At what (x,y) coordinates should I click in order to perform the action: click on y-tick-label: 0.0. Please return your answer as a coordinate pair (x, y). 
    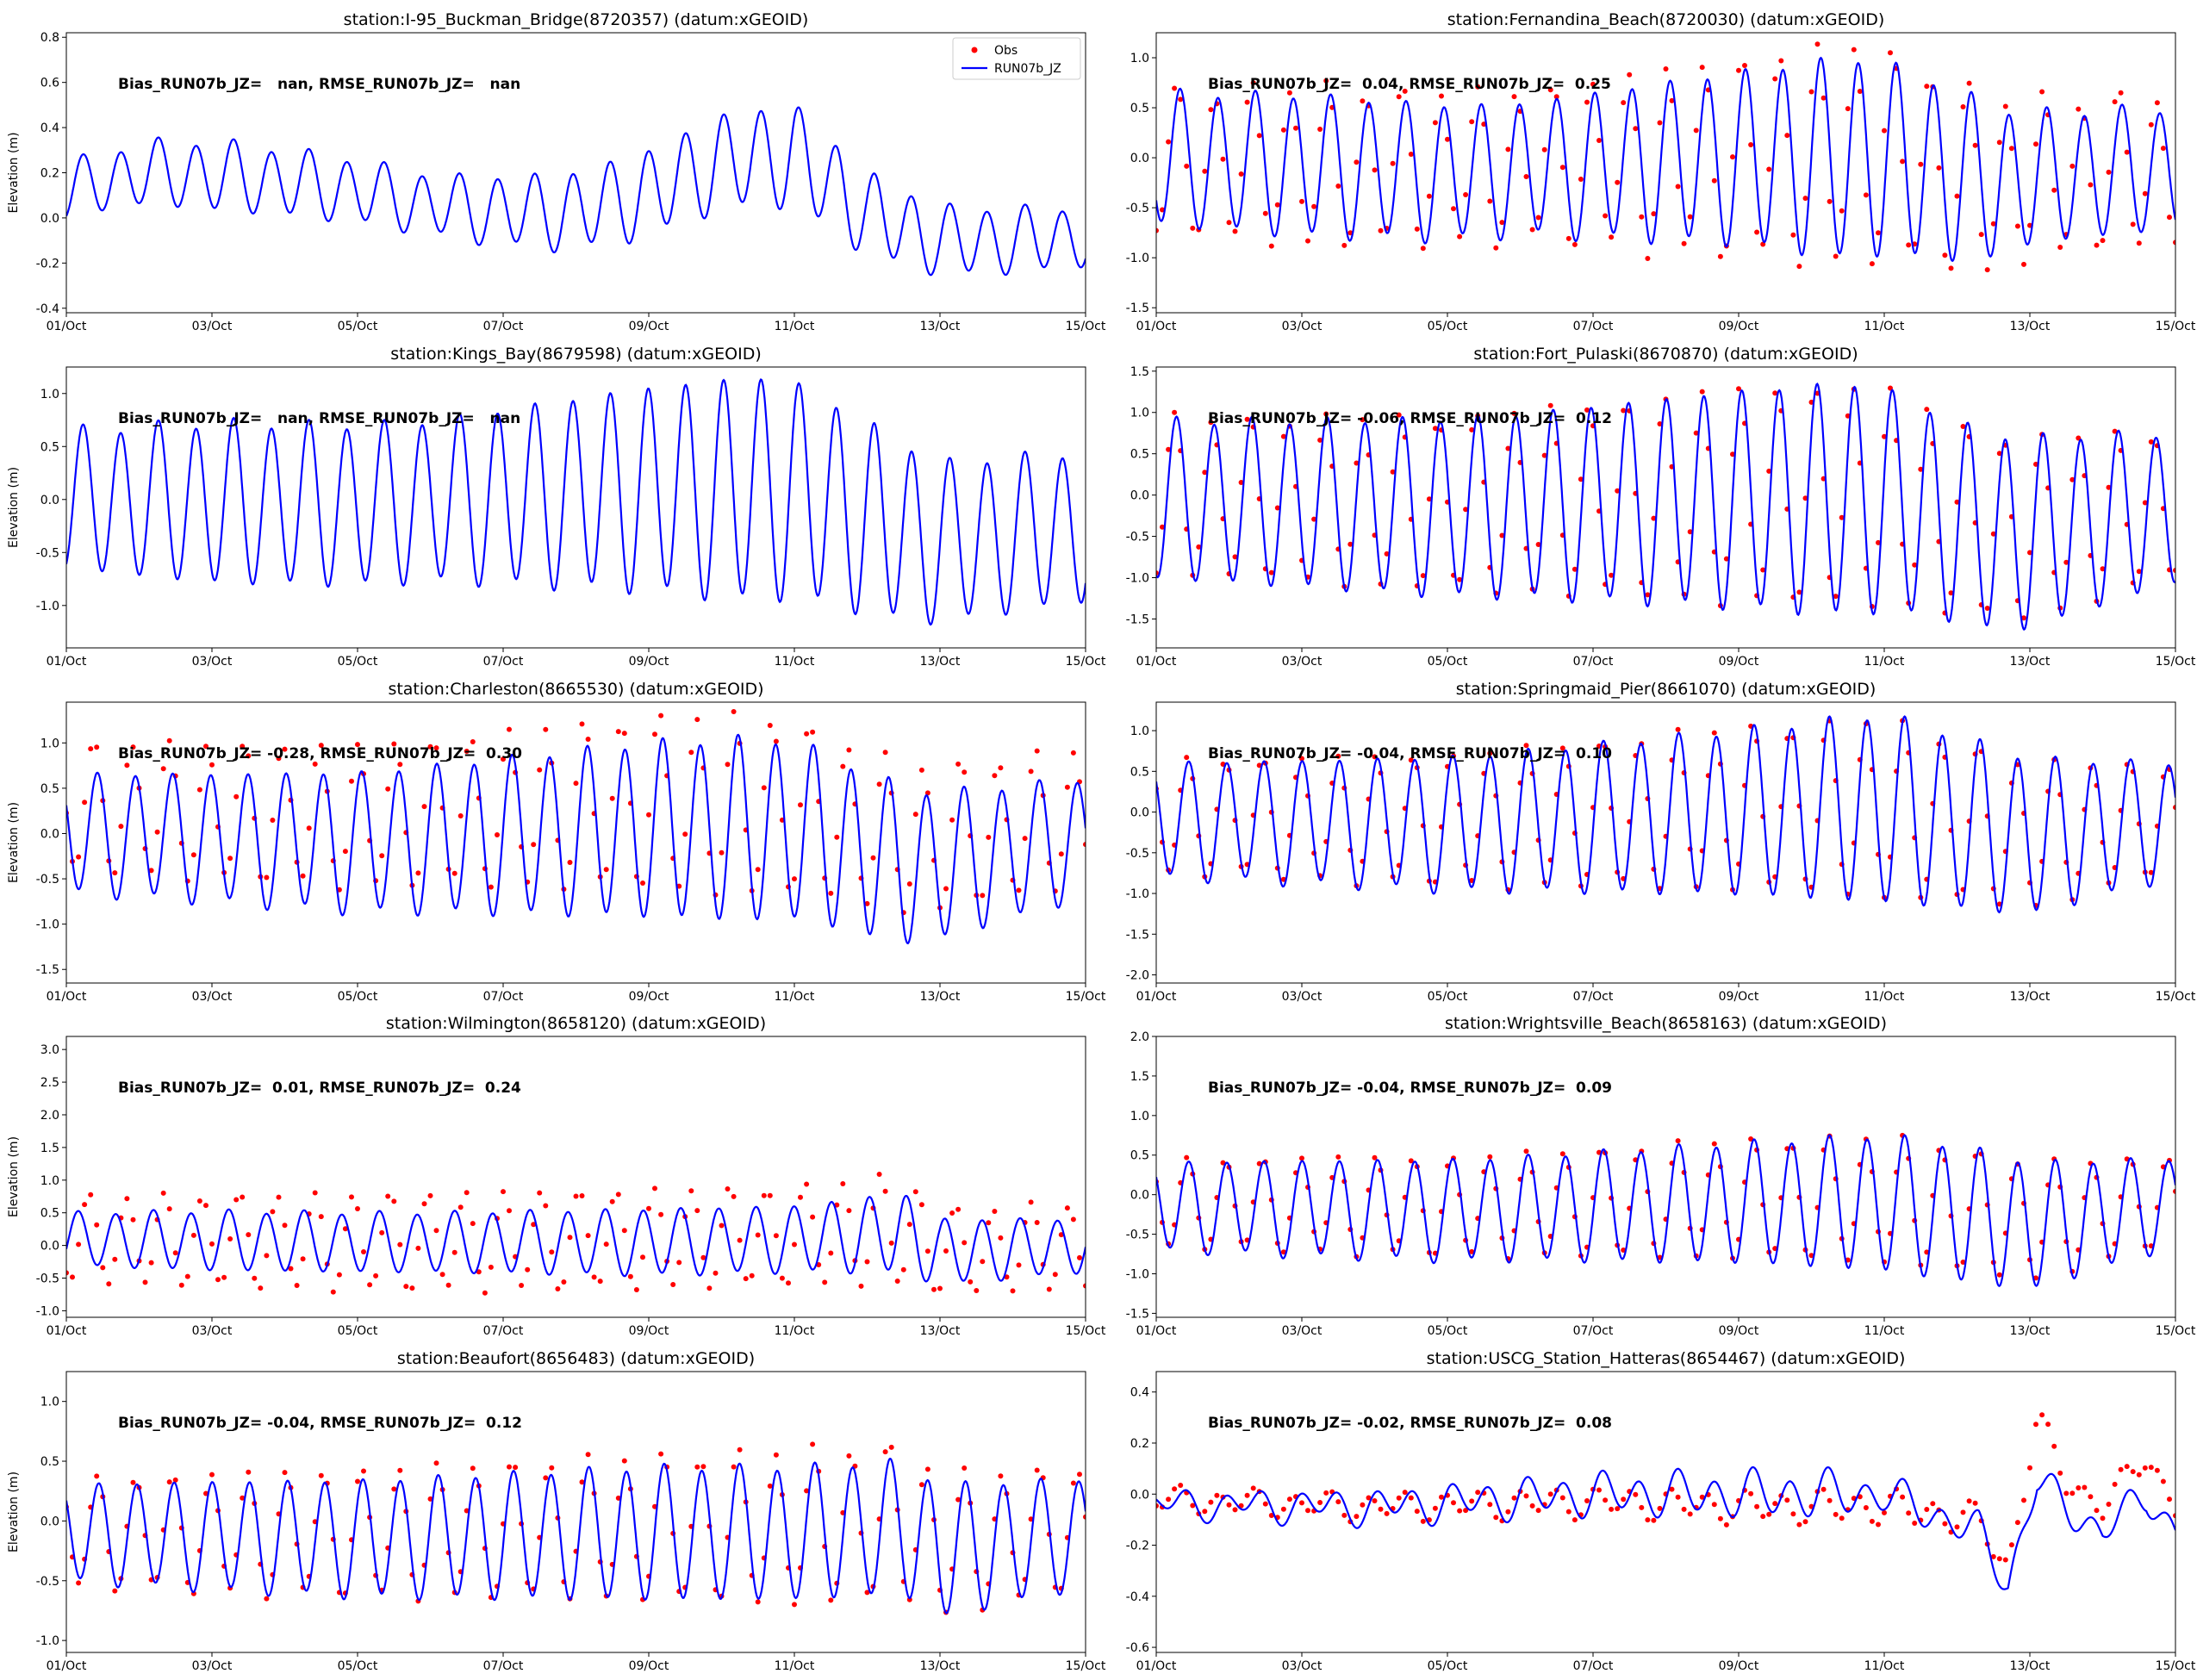
    Looking at the image, I should click on (49, 834).